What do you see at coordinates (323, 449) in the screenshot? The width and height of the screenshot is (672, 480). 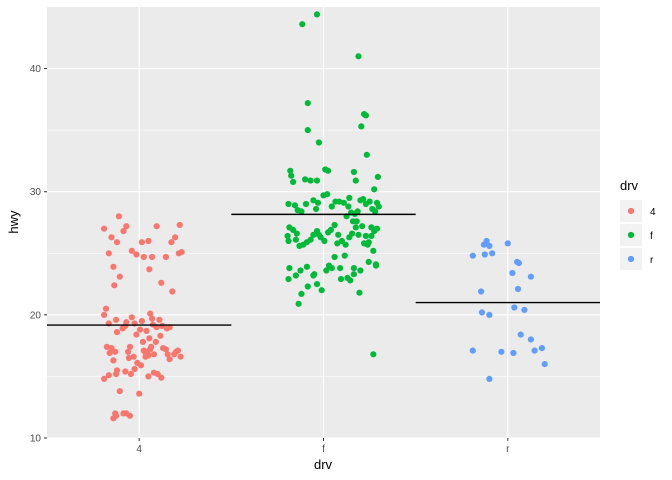 I see `x-tick-label: f` at bounding box center [323, 449].